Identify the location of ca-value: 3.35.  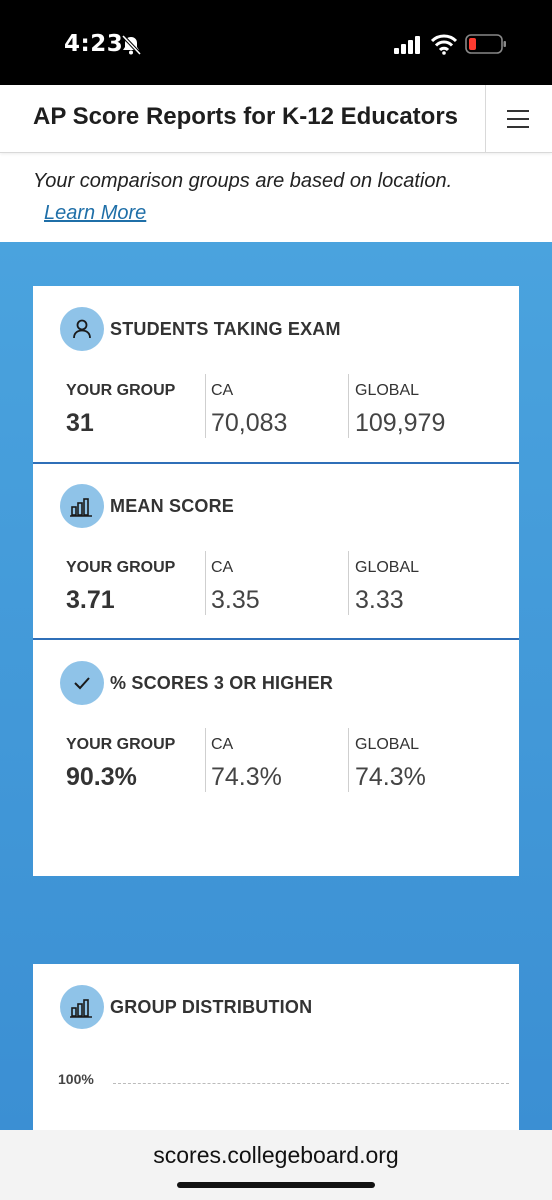
(235, 600).